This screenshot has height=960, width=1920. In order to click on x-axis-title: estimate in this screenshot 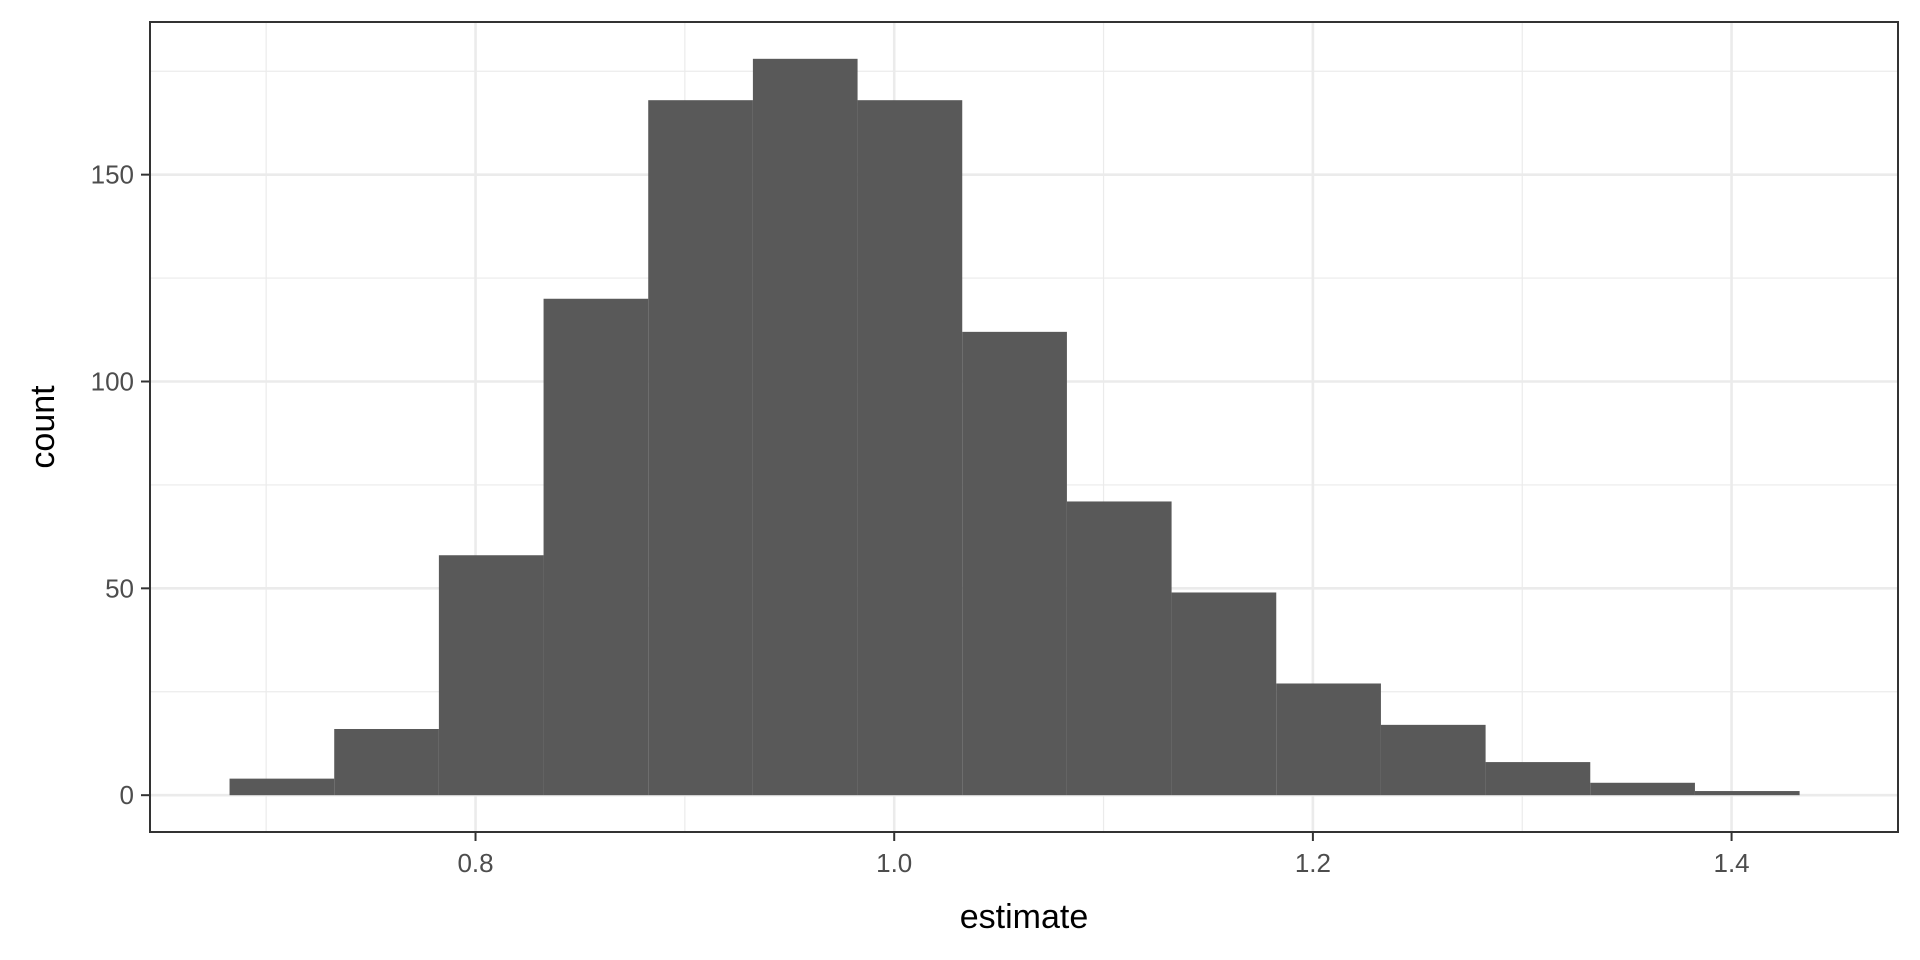, I will do `click(1024, 917)`.